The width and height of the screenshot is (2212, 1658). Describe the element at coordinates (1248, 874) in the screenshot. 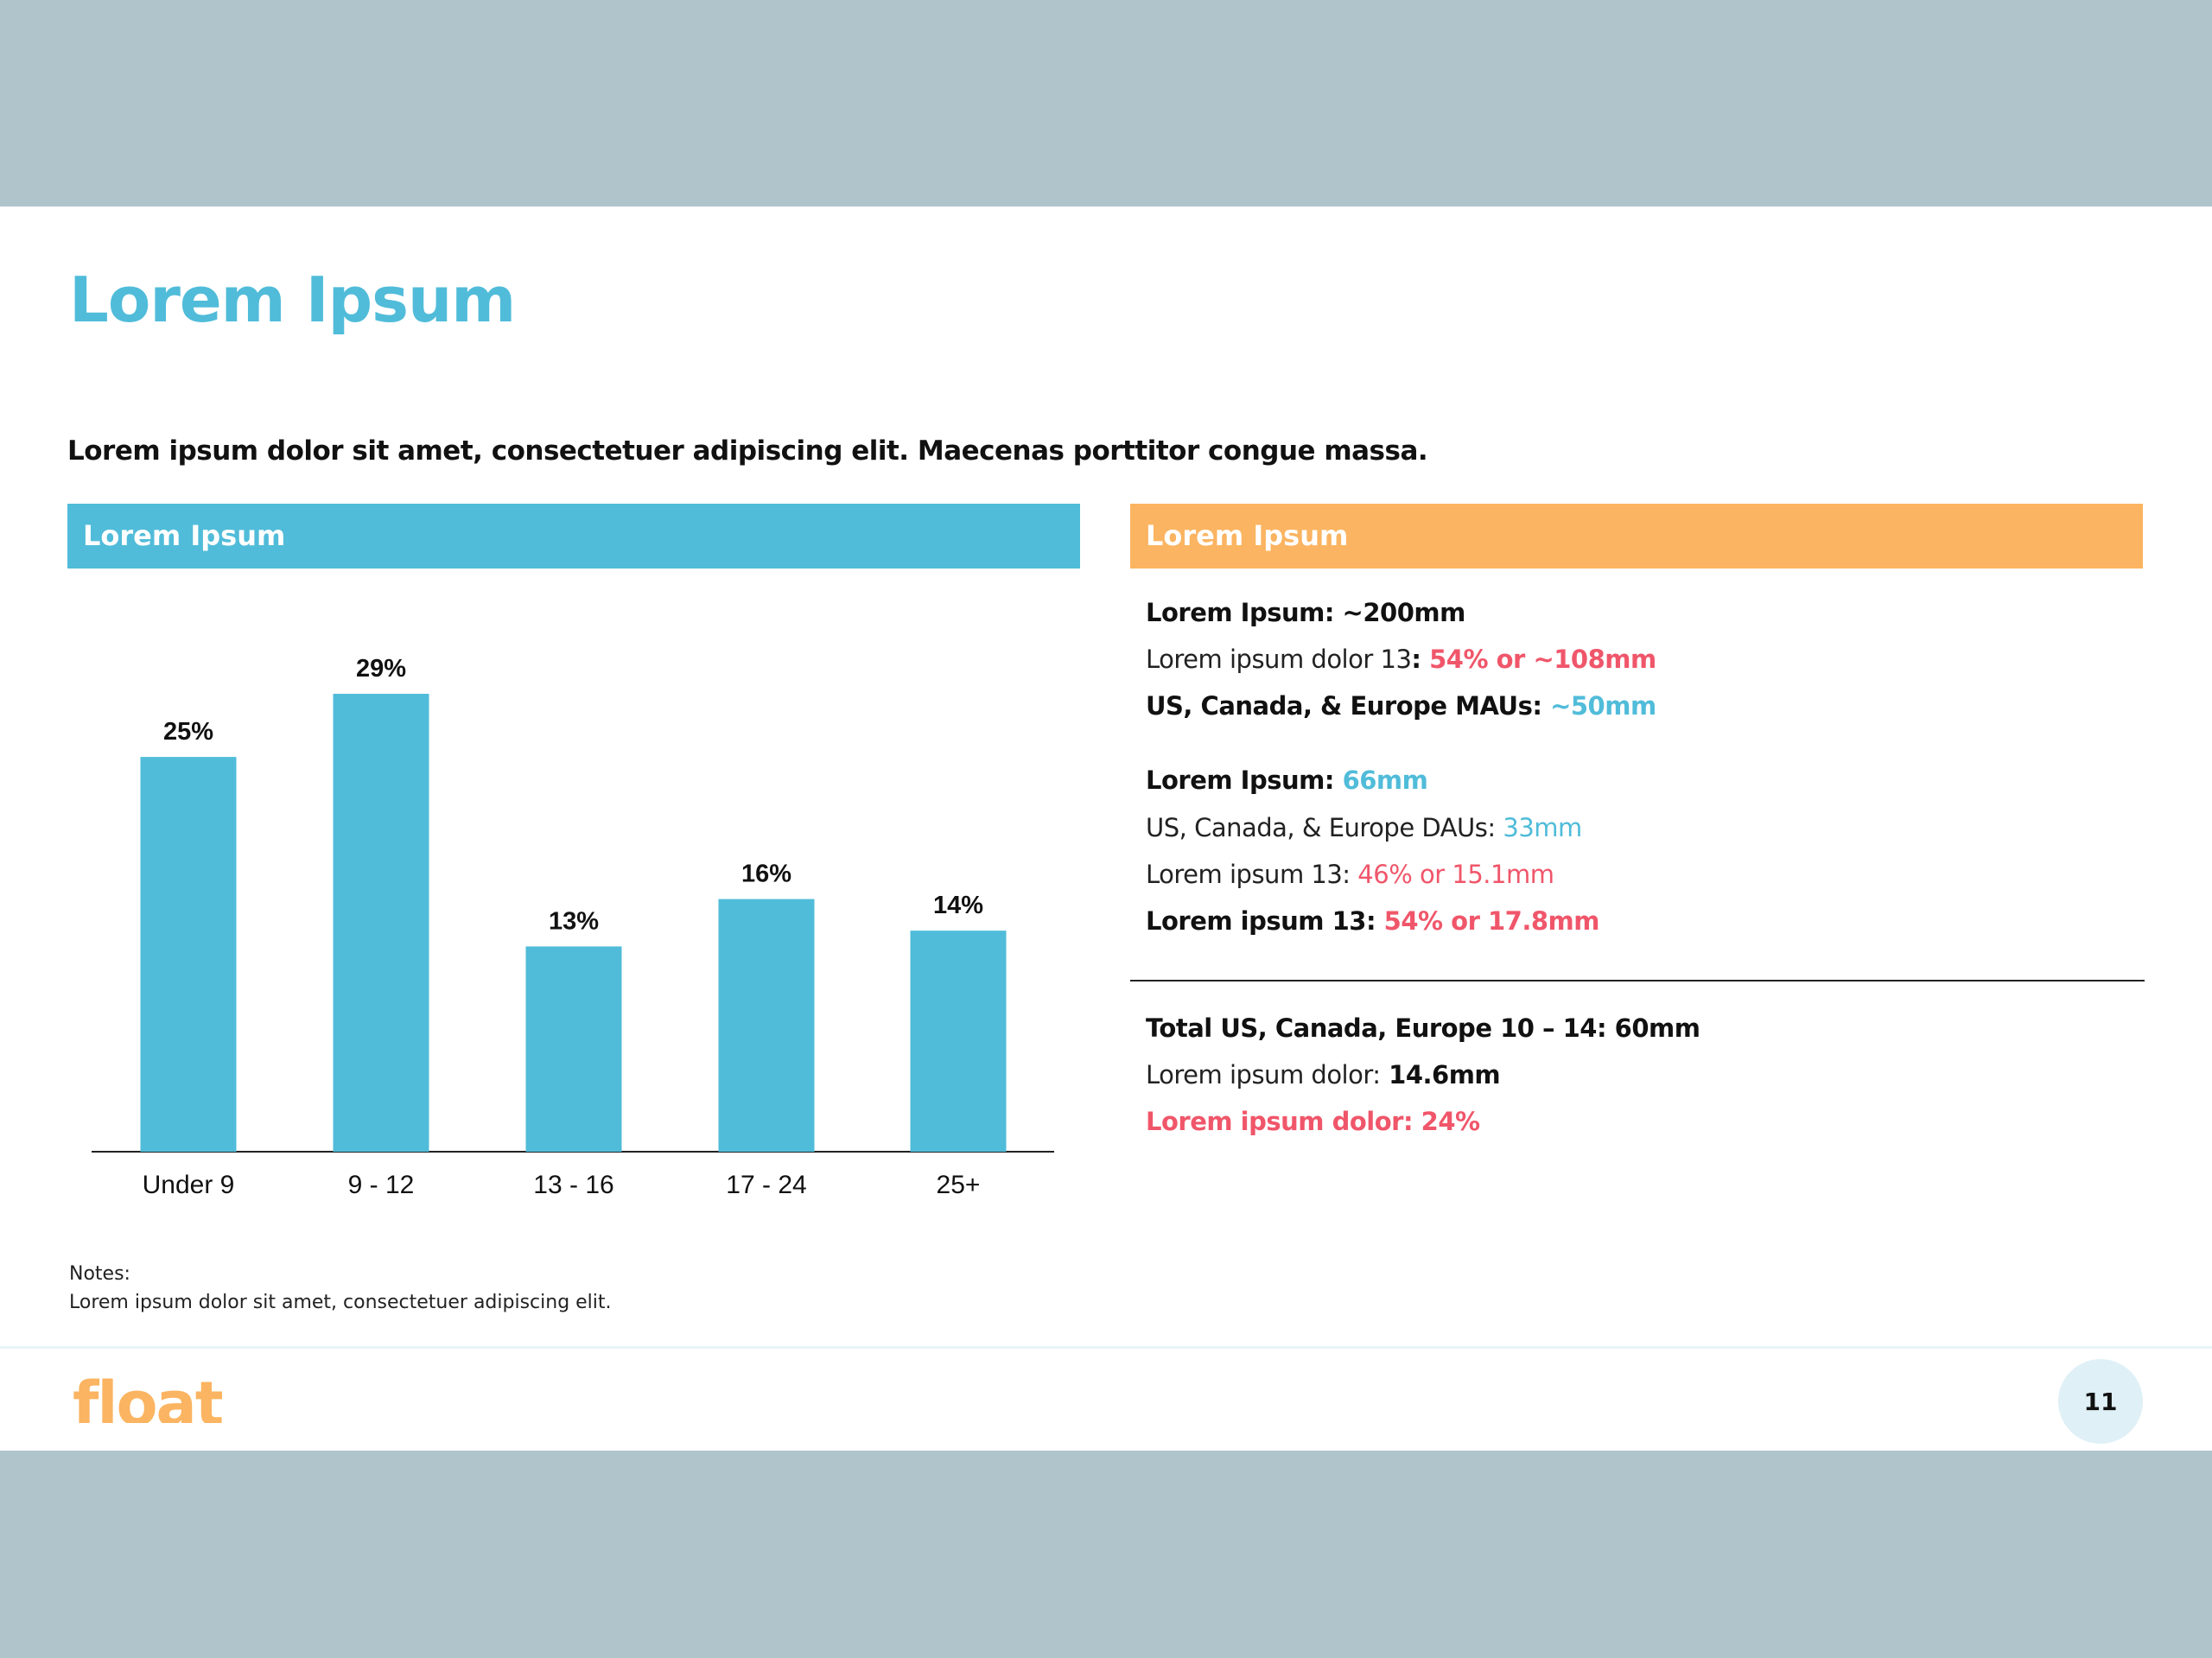

I see `stat-6-label: Lorem ipsum 13:` at that location.